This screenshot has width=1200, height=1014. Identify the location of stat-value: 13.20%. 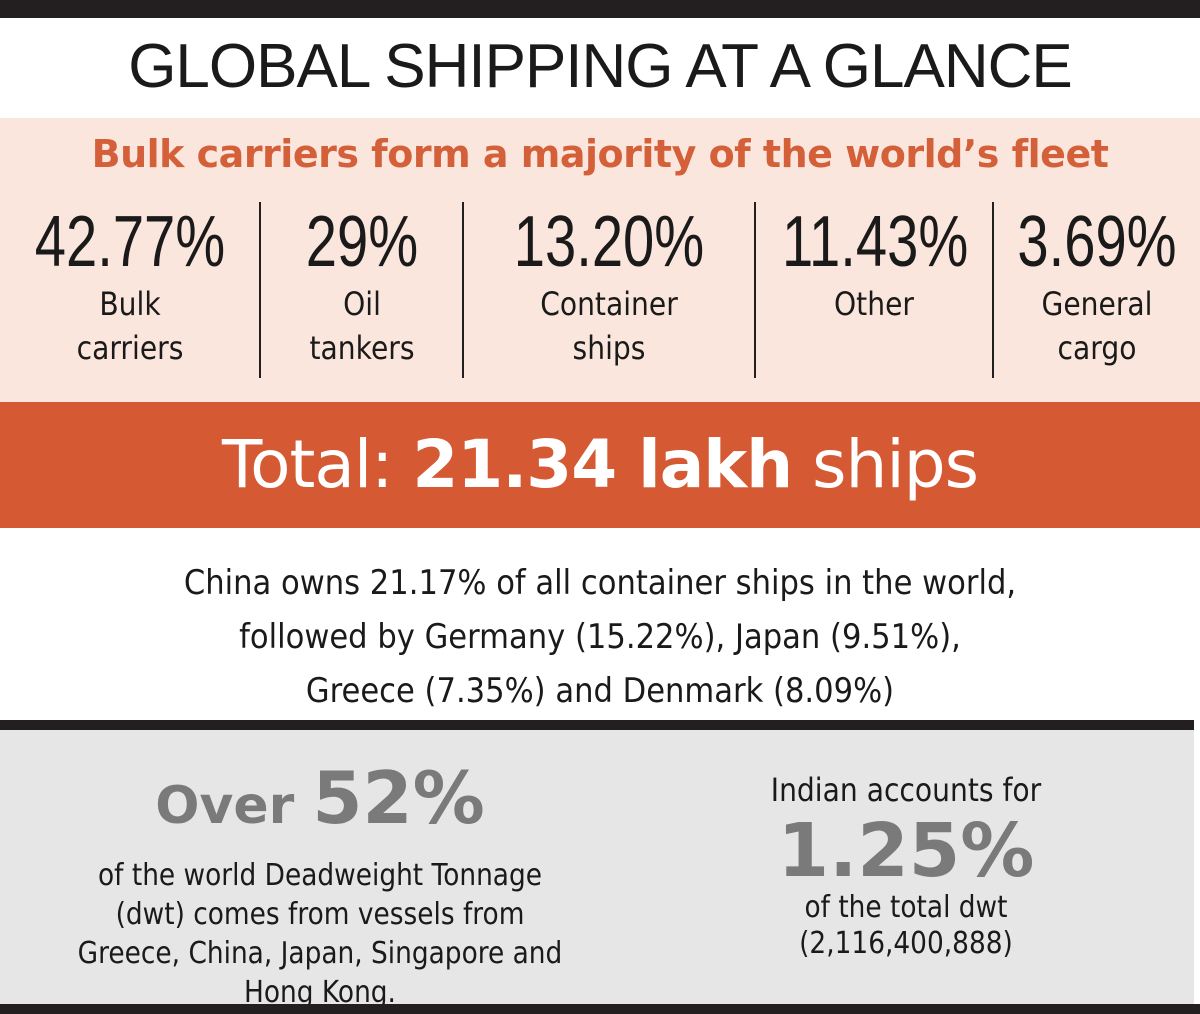
(609, 242).